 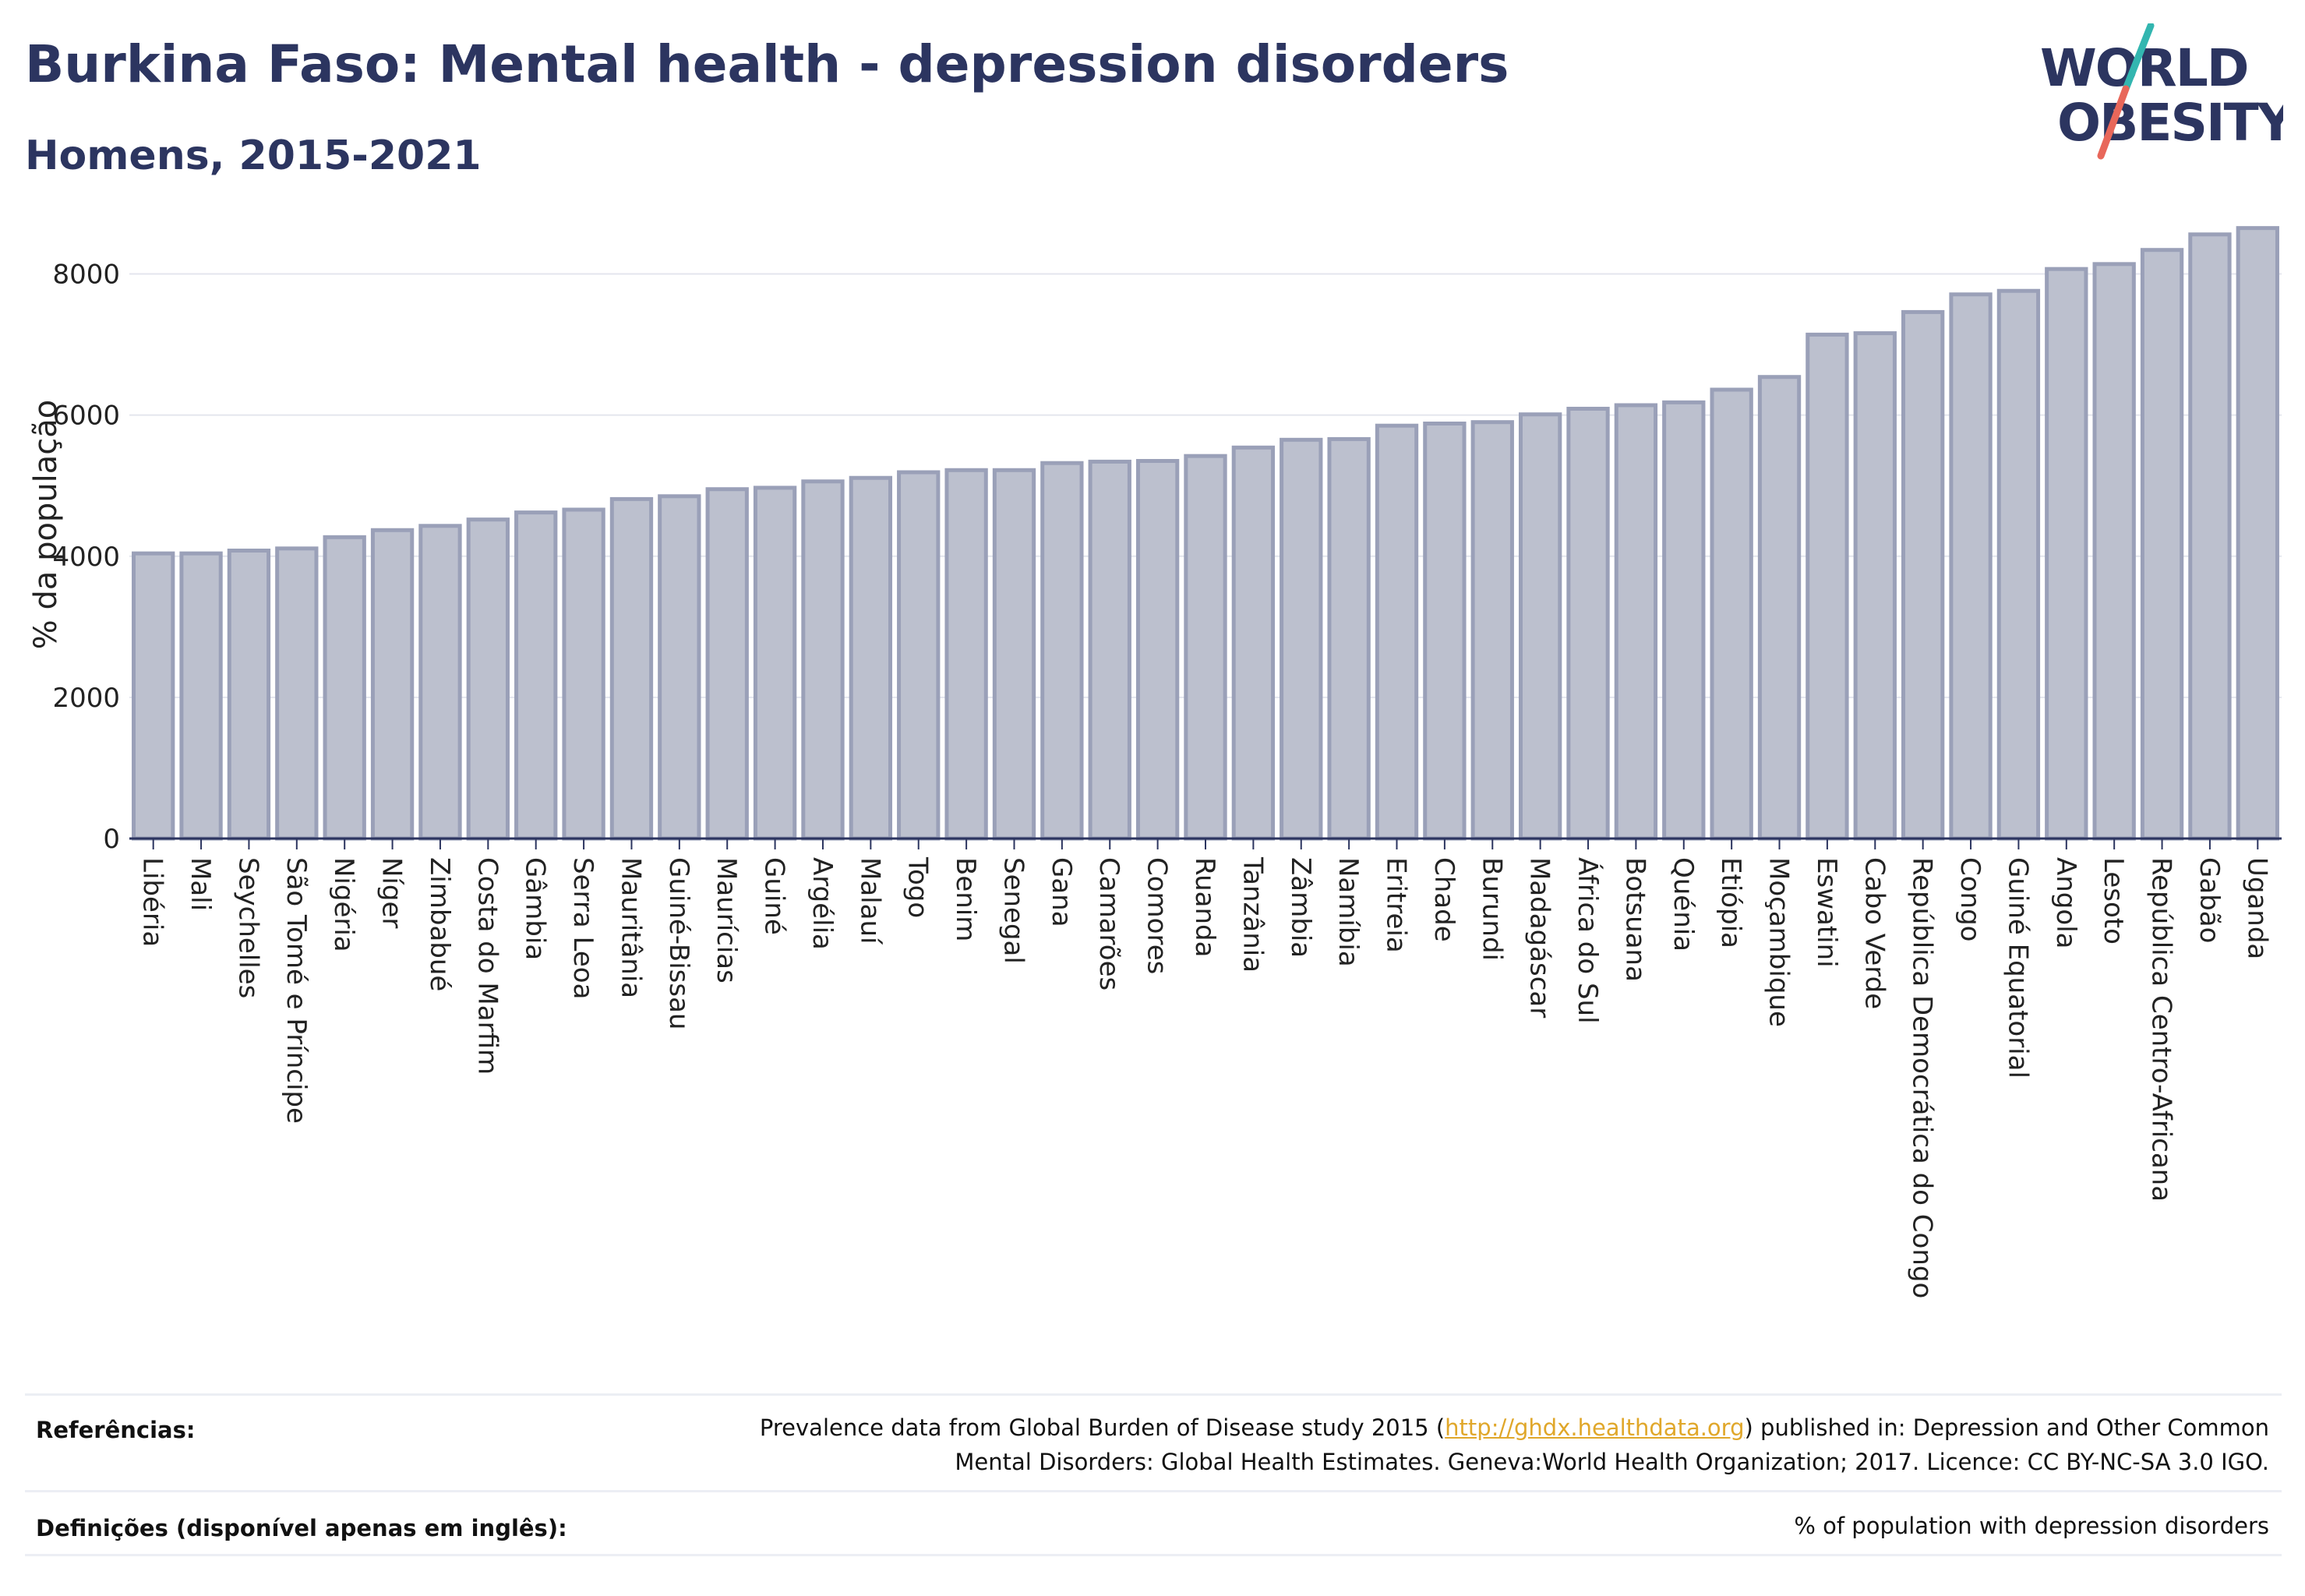 What do you see at coordinates (253, 155) in the screenshot?
I see `chart-subtitle: Homens, 2015-2021` at bounding box center [253, 155].